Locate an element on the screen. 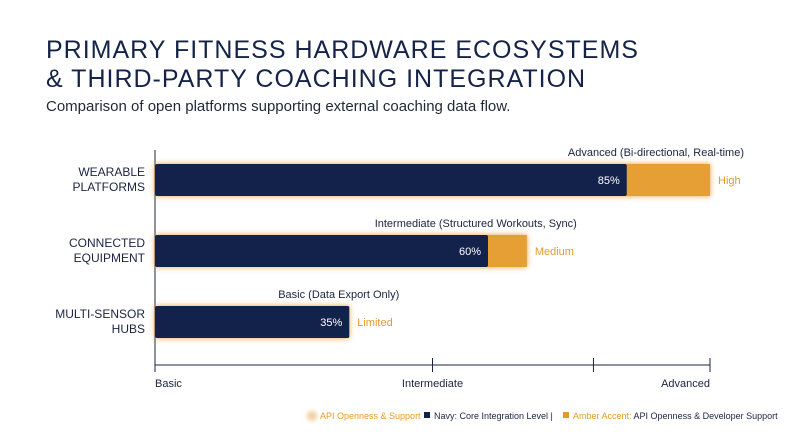 The image size is (800, 447). category-label: EQUIPMENT is located at coordinates (110, 258).